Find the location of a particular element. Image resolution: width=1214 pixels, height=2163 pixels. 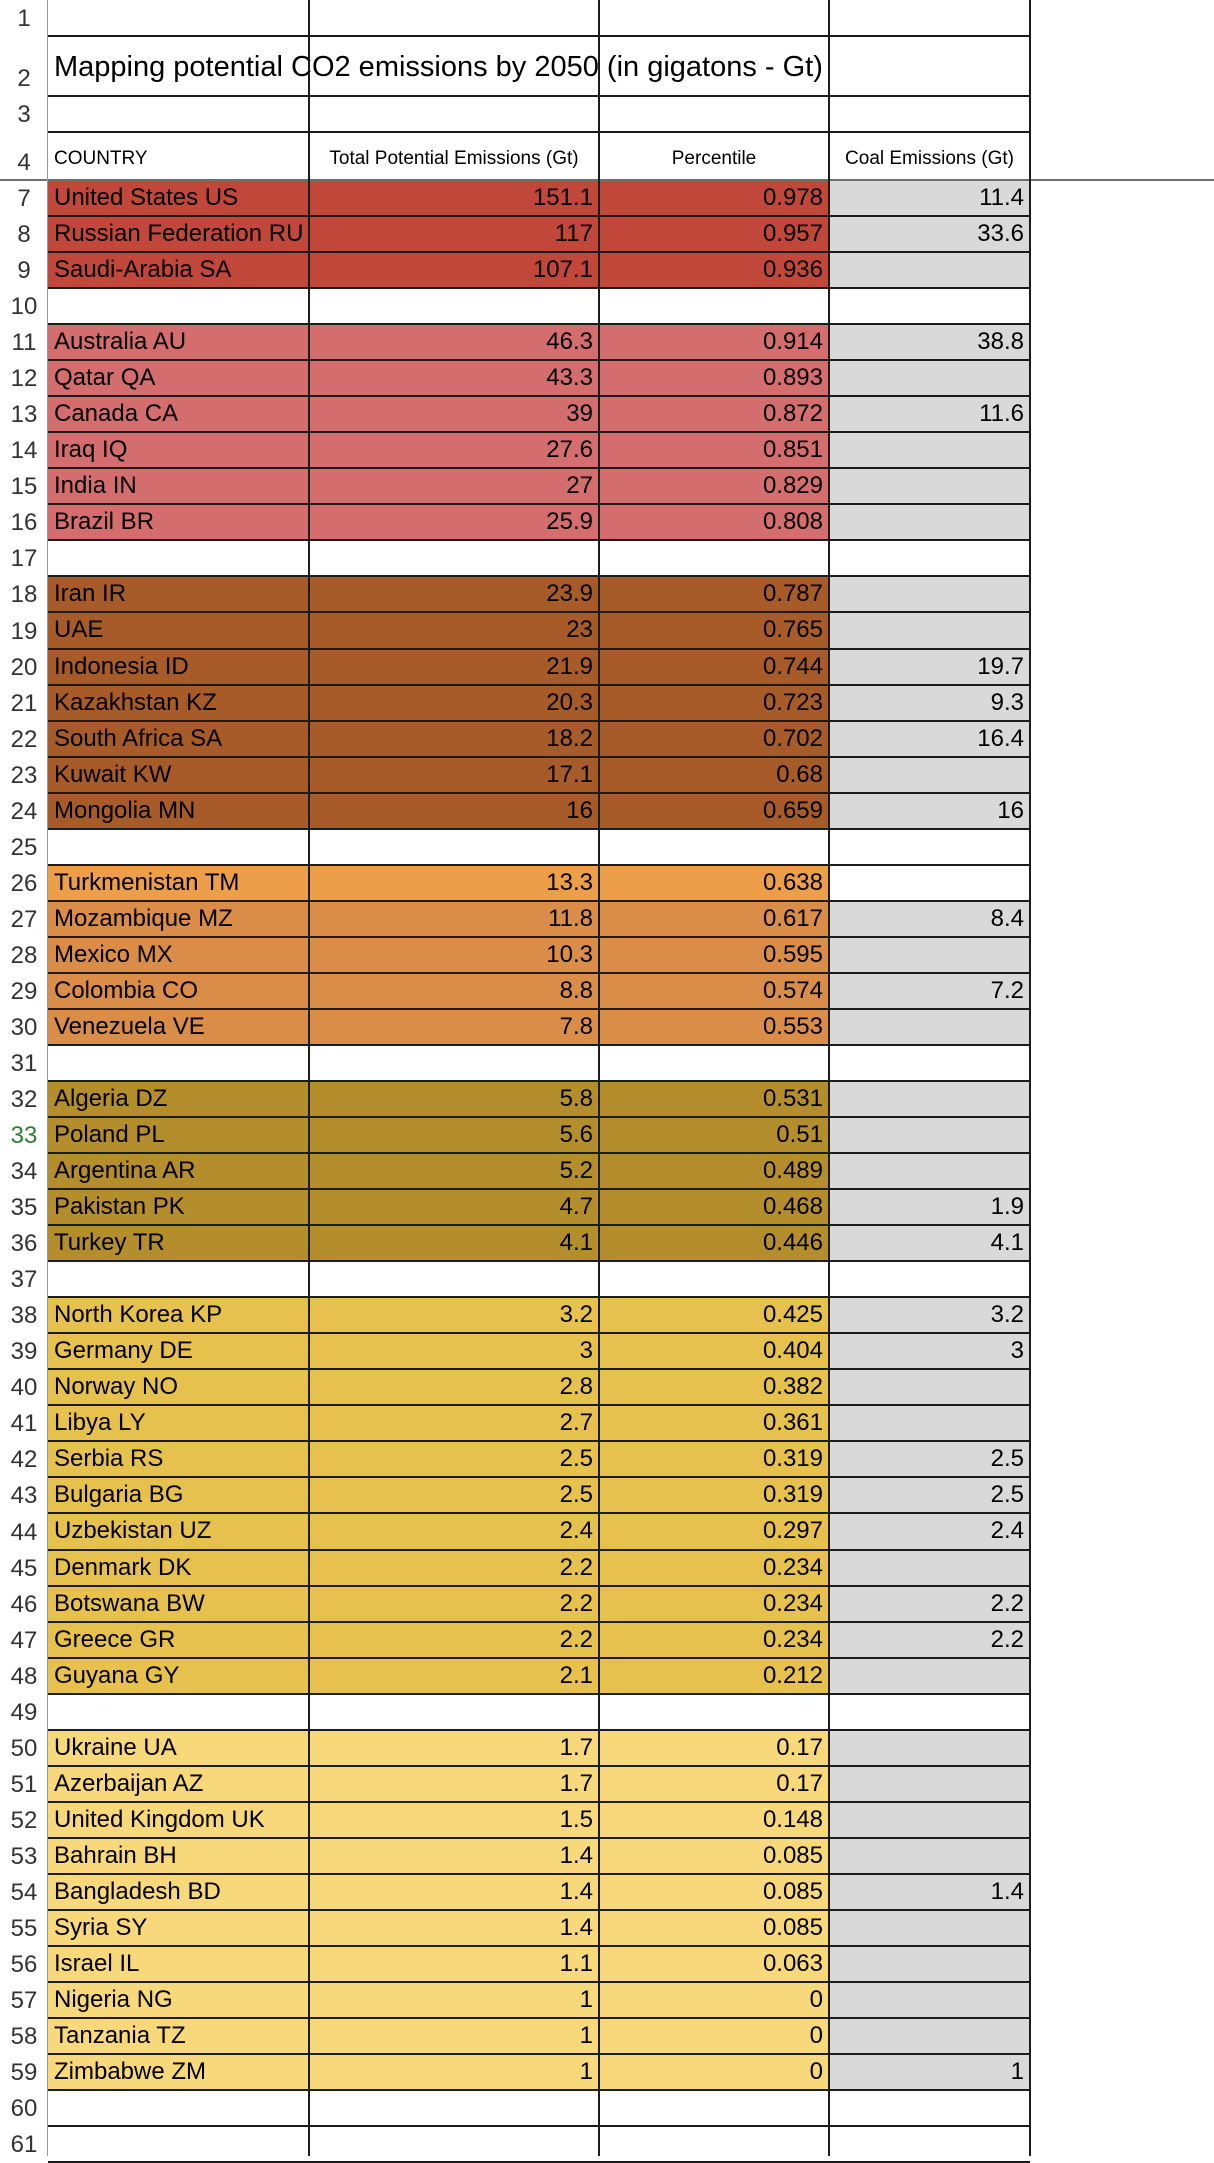

country-cell: Mozambique MZ is located at coordinates (178, 918).